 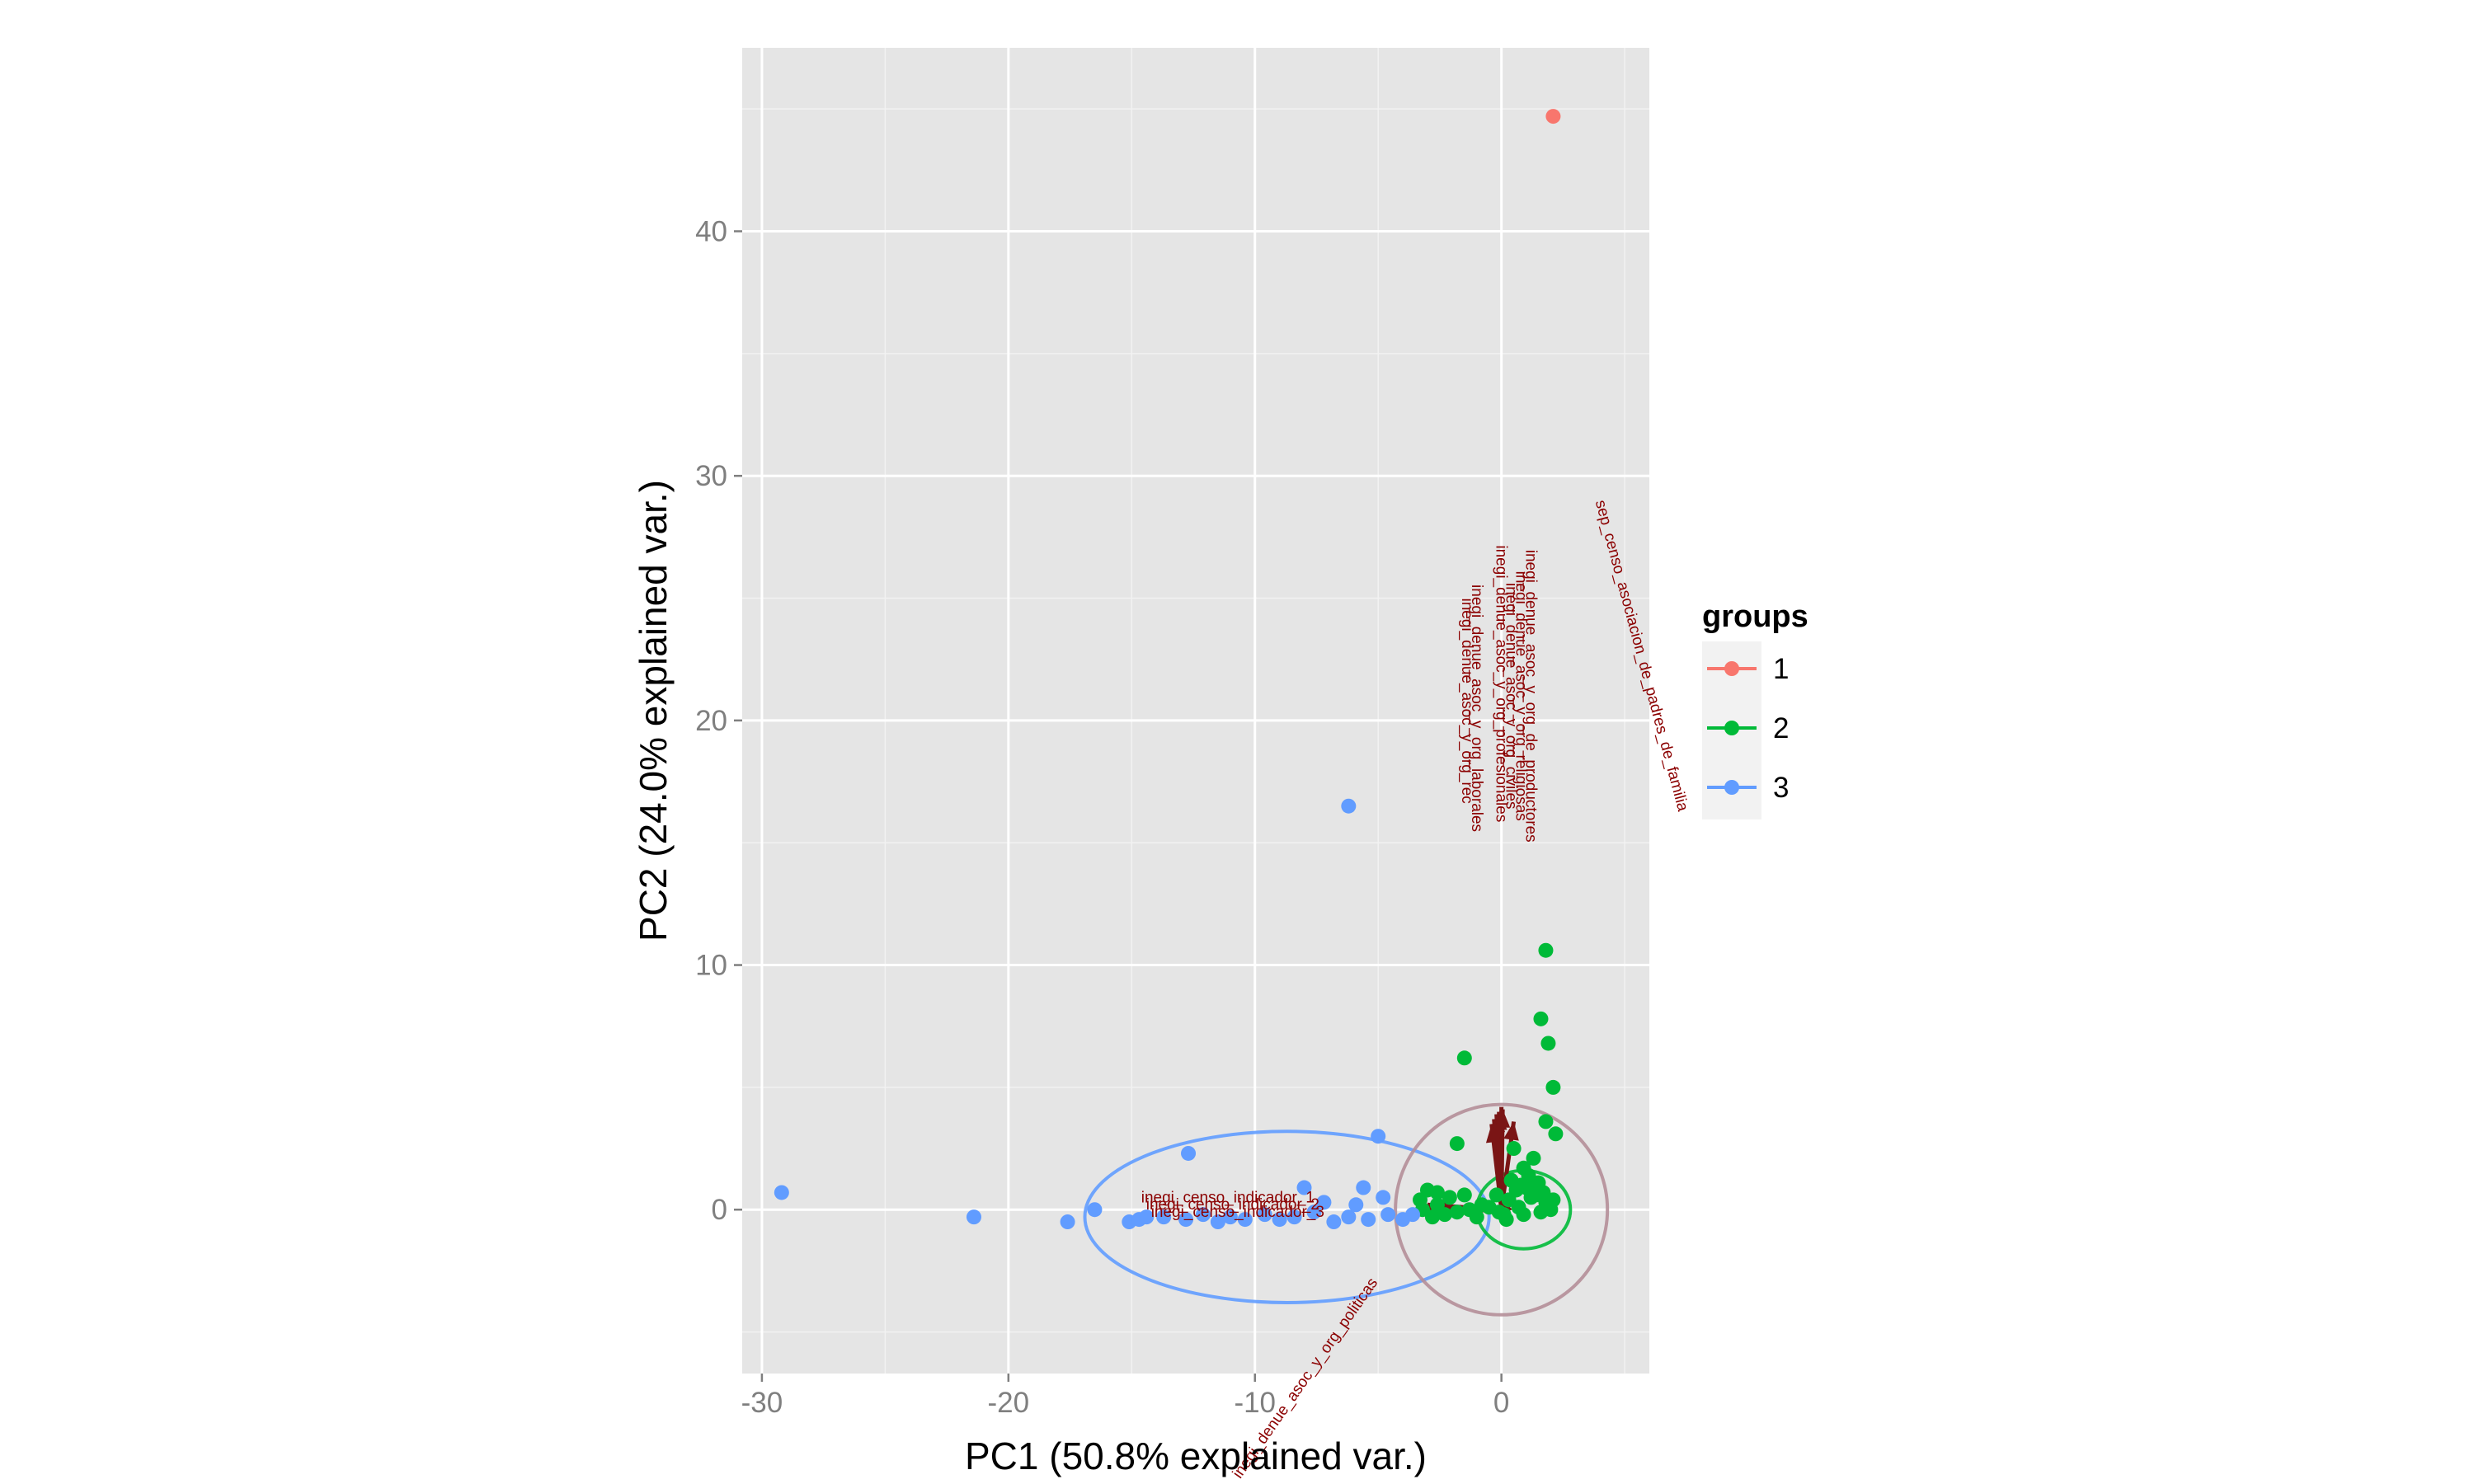 I want to click on legend-title: groups, so click(x=1755, y=616).